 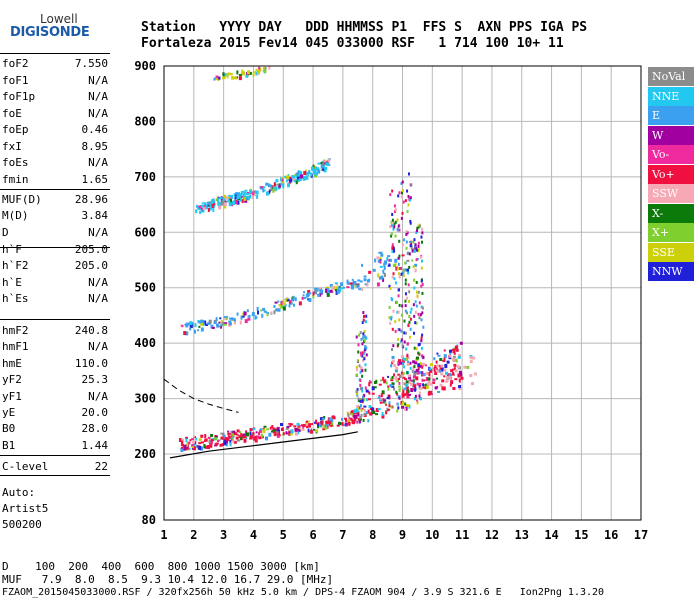 What do you see at coordinates (19, 96) in the screenshot?
I see `param-key: foF1p` at bounding box center [19, 96].